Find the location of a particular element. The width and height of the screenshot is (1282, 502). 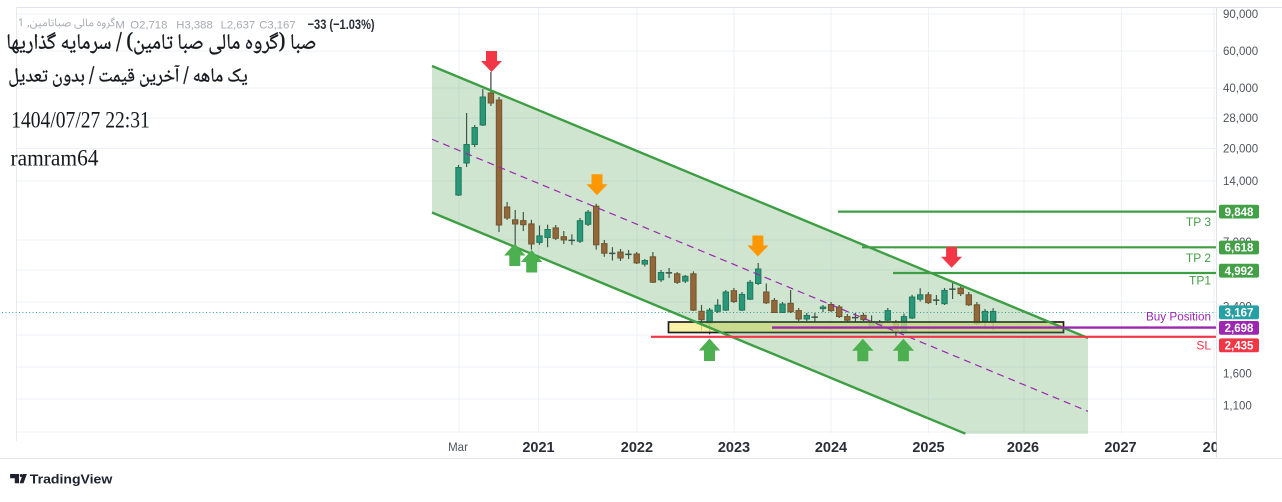

svg-text: TradingView is located at coordinates (71, 479).